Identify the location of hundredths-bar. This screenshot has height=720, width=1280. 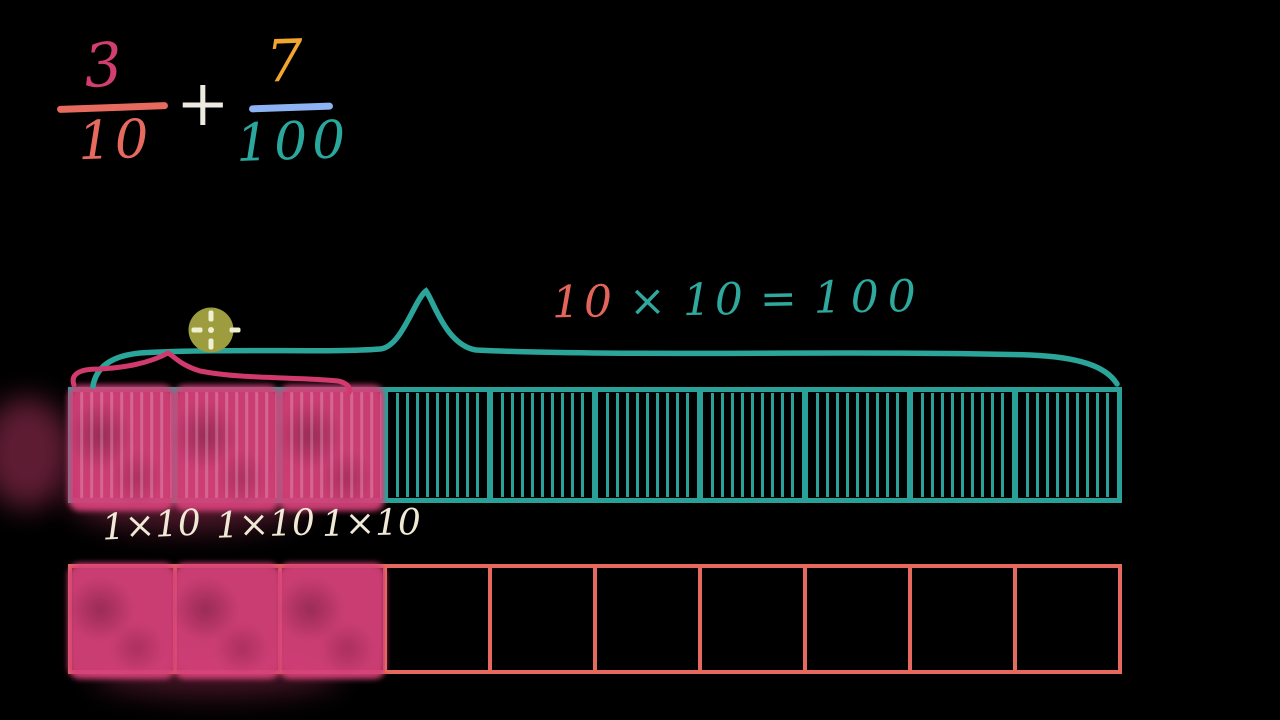
(595, 448).